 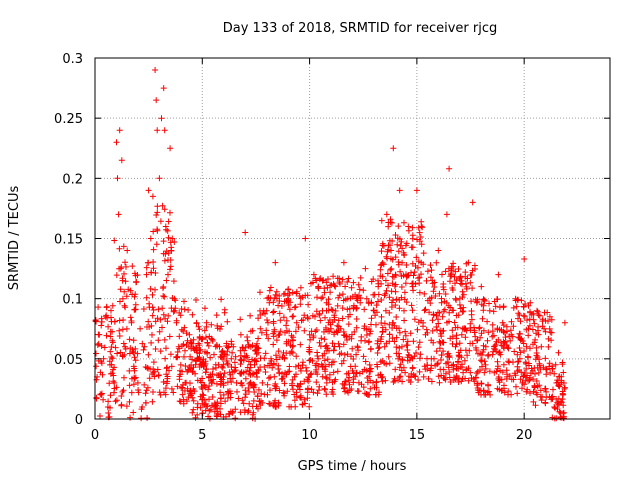 What do you see at coordinates (72, 179) in the screenshot?
I see `y-tick-label: 0.2` at bounding box center [72, 179].